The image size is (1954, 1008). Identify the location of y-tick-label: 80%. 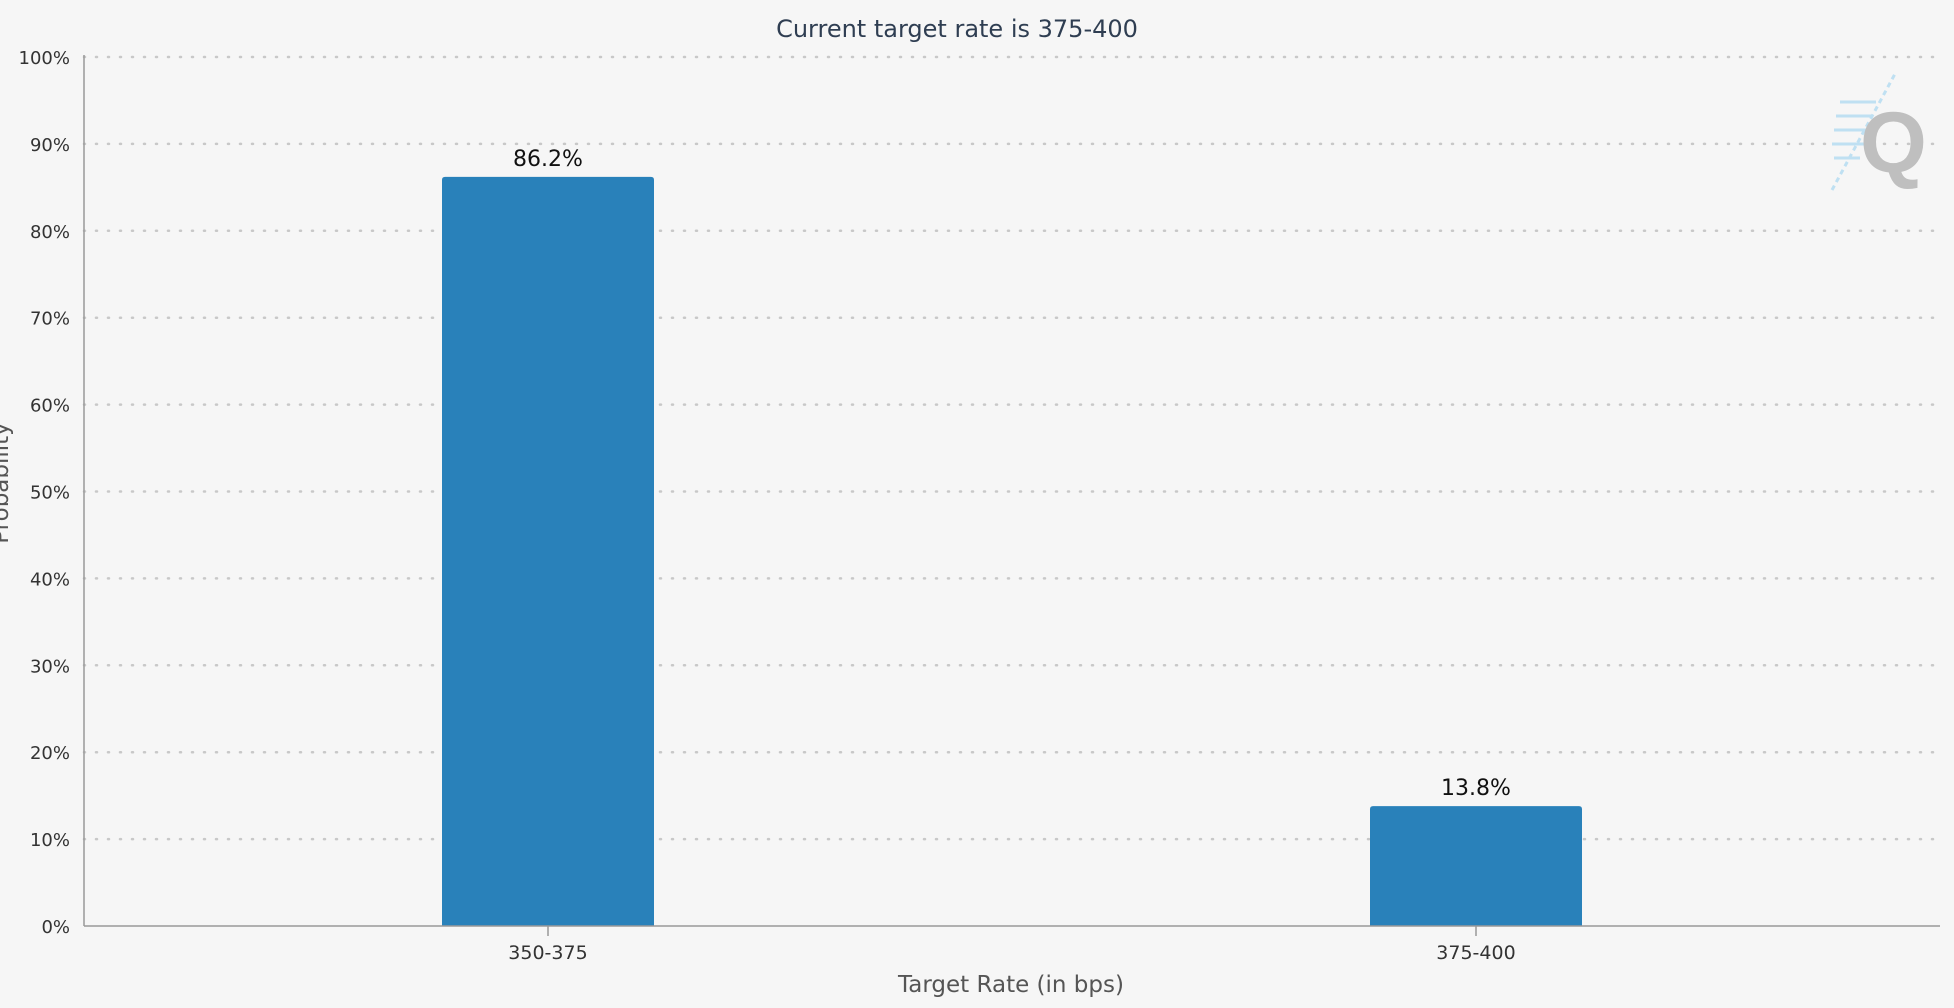
(50, 232).